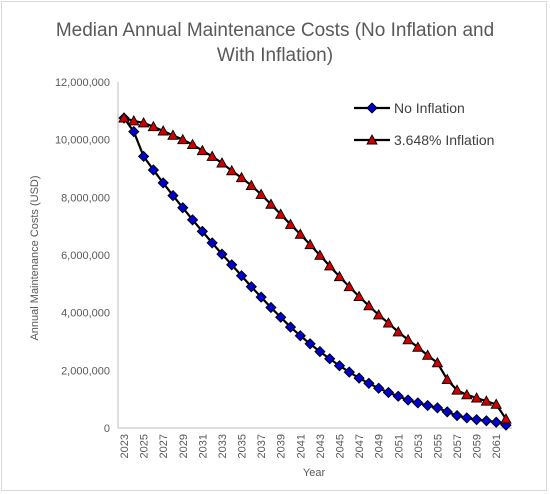 The width and height of the screenshot is (550, 494). What do you see at coordinates (82, 83) in the screenshot?
I see `y-tick-label: 12,000,000` at bounding box center [82, 83].